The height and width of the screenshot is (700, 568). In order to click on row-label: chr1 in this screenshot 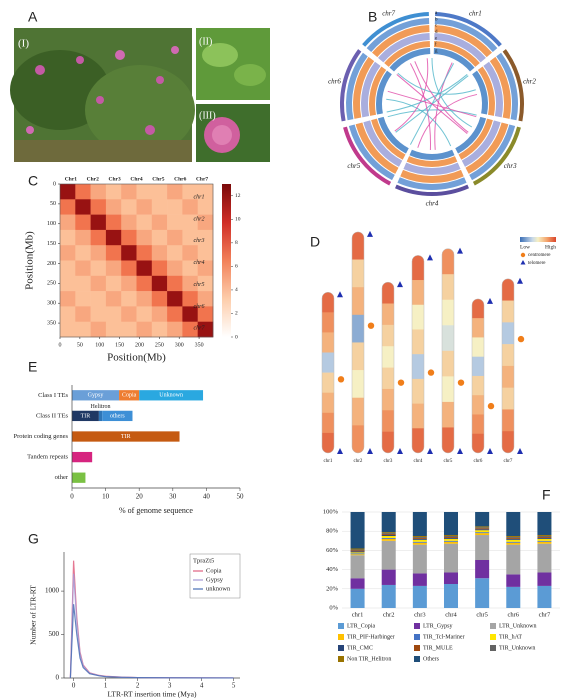, I will do `click(199, 197)`.